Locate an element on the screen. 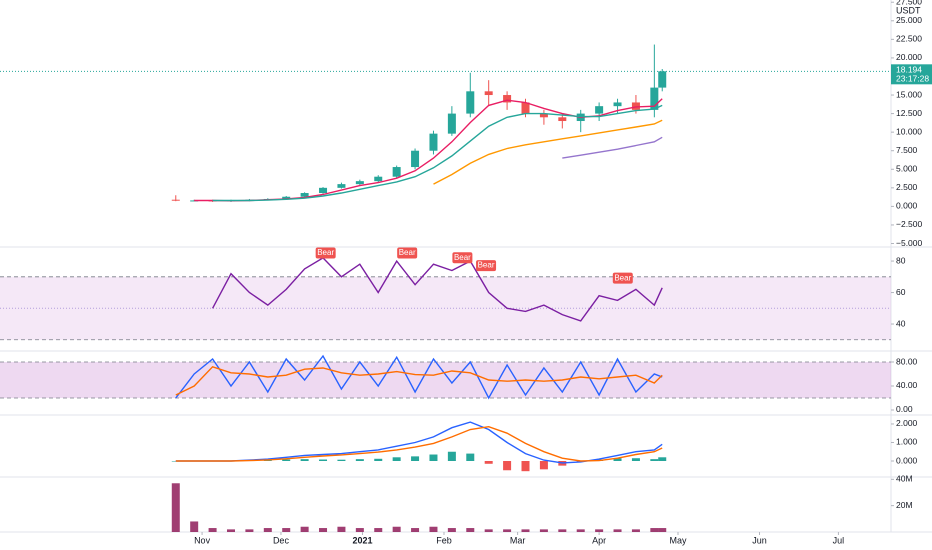  x-tick-label: Dec is located at coordinates (281, 540).